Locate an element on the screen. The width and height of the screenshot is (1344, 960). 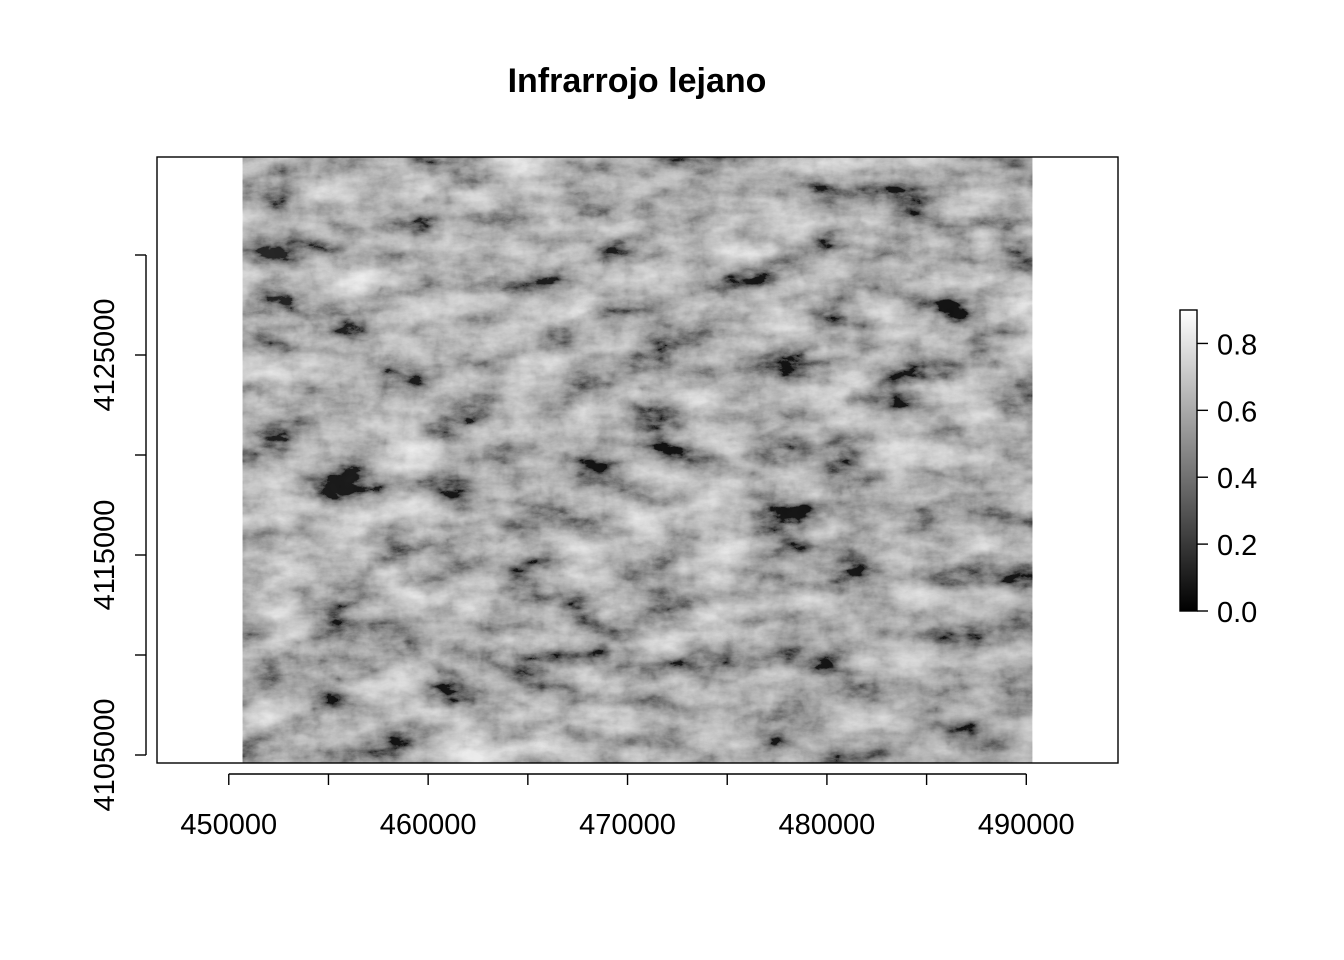
colorbar-tick-label: 0.8 is located at coordinates (1237, 345).